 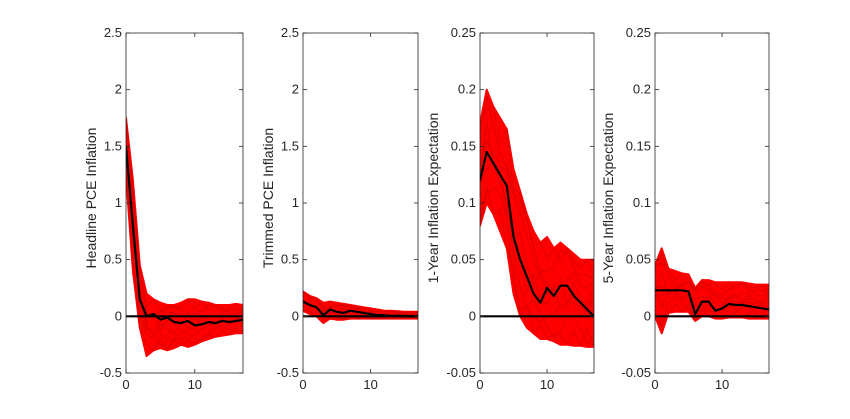 I want to click on y-axis-title: Trimmed PCE Inflation, so click(x=268, y=198).